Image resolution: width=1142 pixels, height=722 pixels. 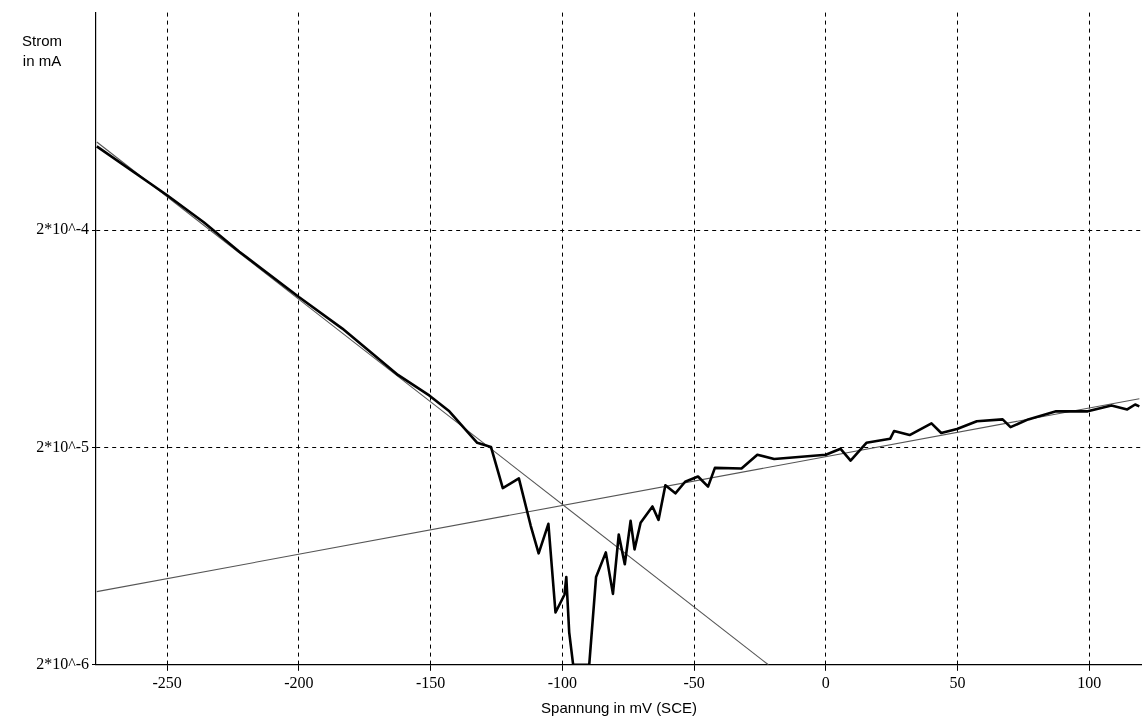 I want to click on x-tick-label: 100, so click(x=1089, y=682).